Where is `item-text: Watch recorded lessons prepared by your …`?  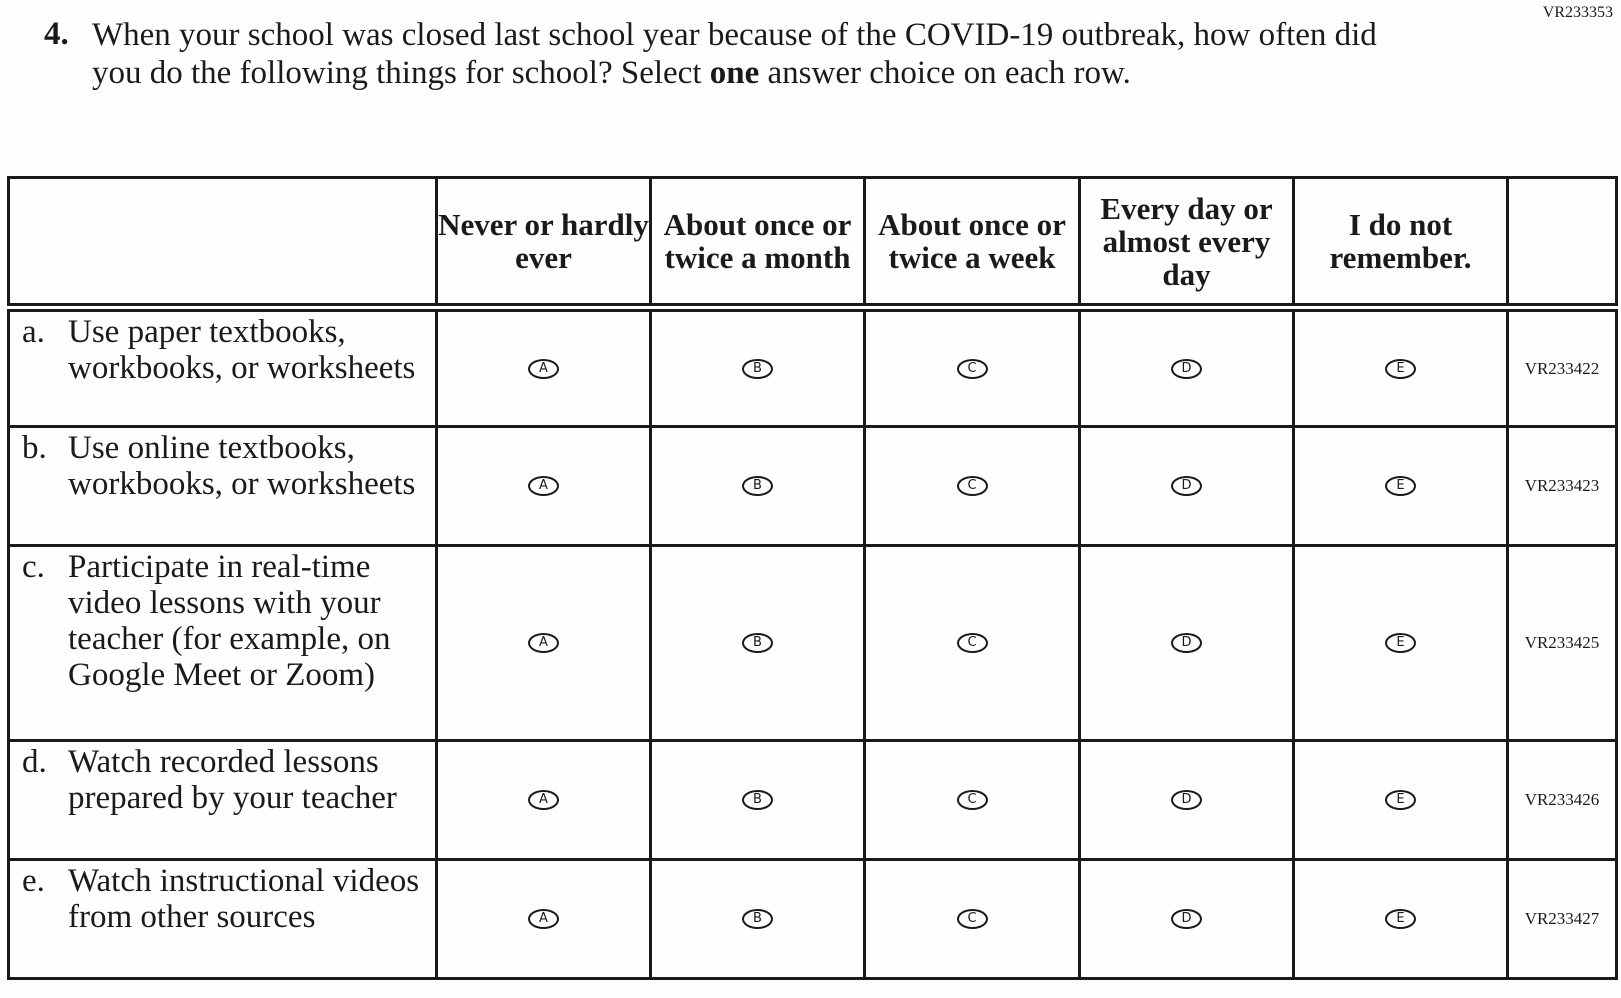
item-text: Watch recorded lessons prepared by your … is located at coordinates (232, 780).